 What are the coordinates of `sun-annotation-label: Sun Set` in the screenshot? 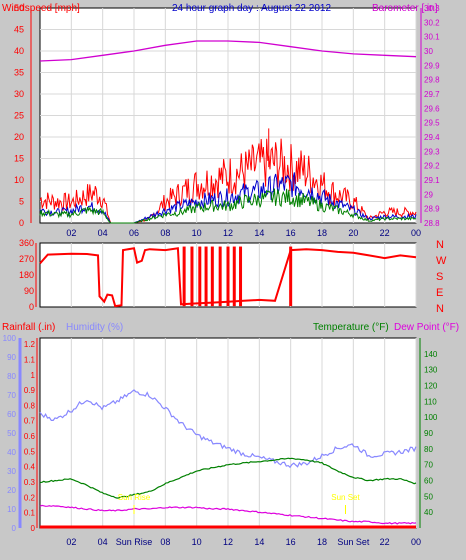 It's located at (345, 497).